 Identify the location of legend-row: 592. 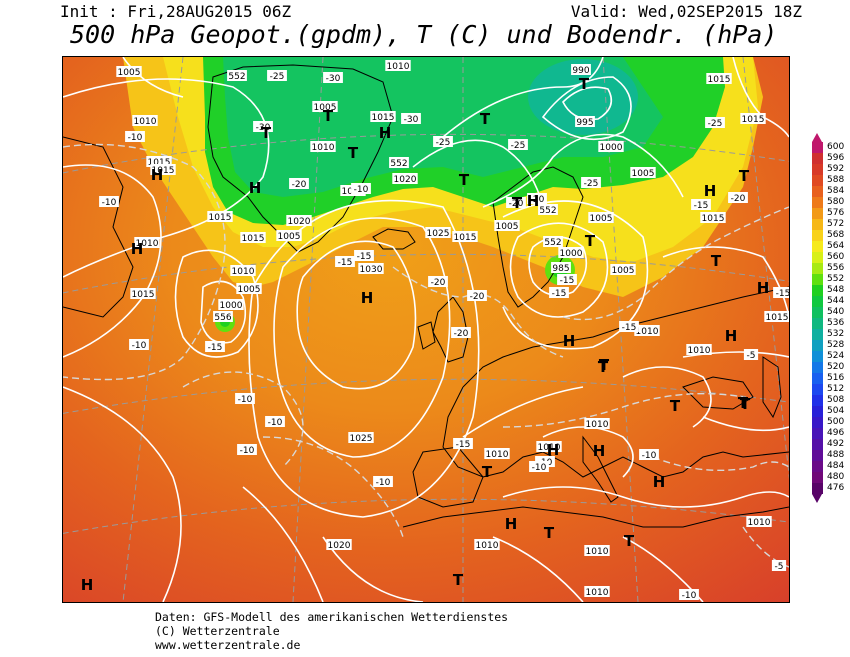
(831, 169).